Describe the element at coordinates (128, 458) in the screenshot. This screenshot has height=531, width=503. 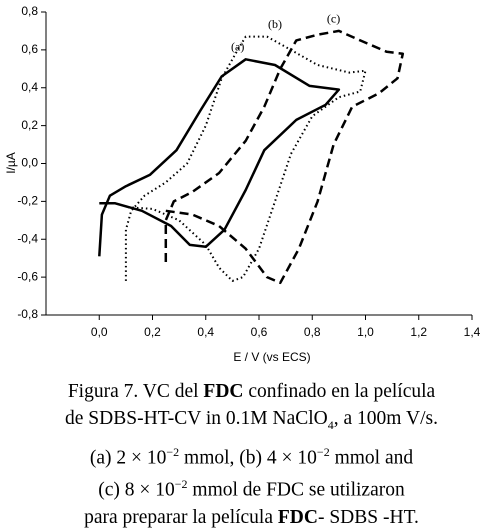
I see `caption-text: (a) 2 × 10` at that location.